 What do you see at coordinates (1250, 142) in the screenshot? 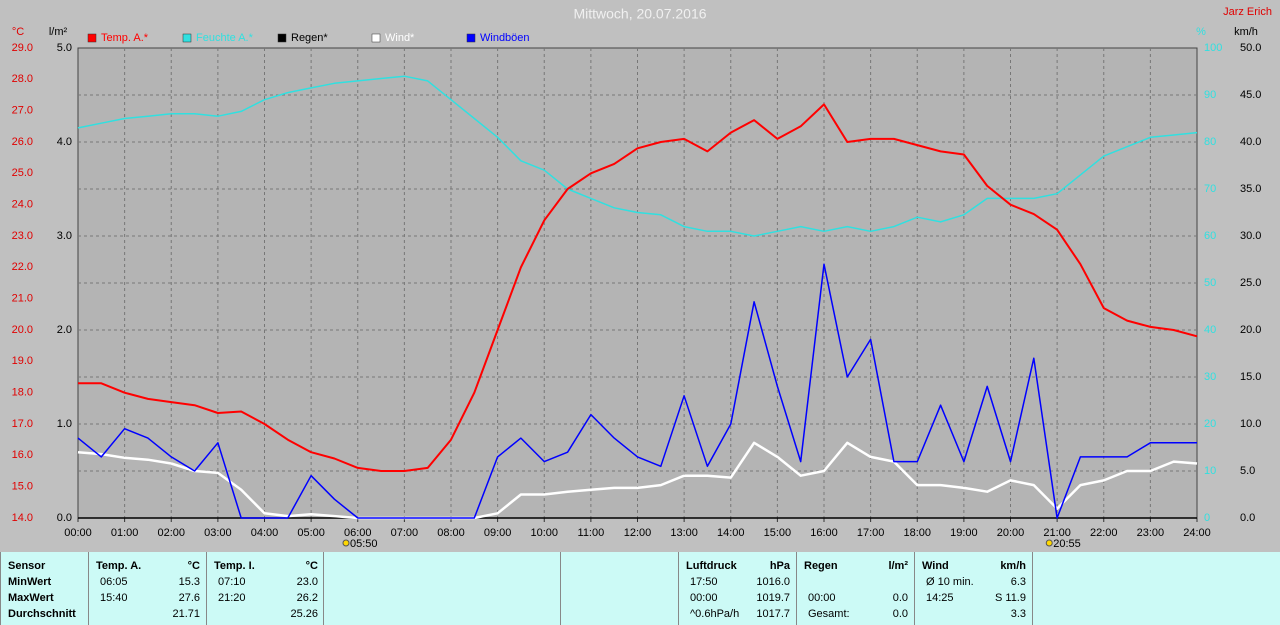
I see `y-tick-label: 40.0` at bounding box center [1250, 142].